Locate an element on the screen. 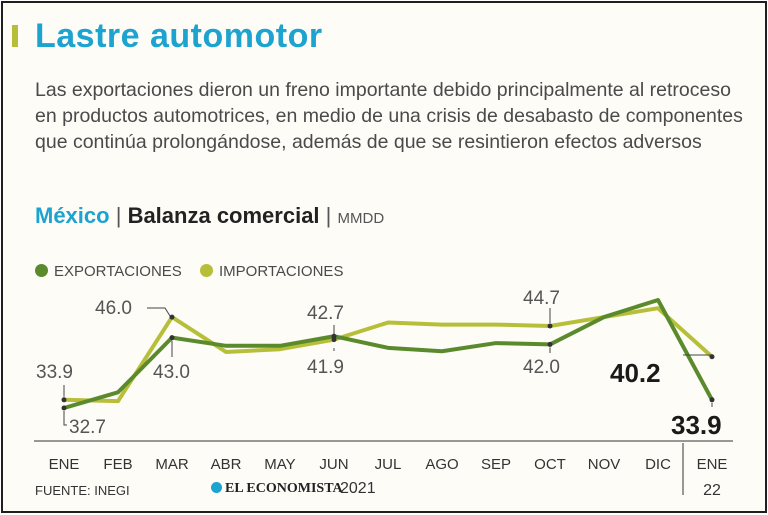 Image resolution: width=768 pixels, height=515 pixels. x-tick-label: FEB is located at coordinates (117, 464).